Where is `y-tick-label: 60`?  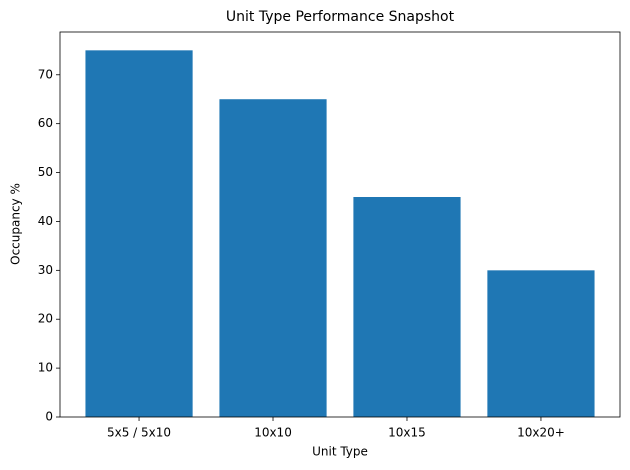
y-tick-label: 60 is located at coordinates (45, 123).